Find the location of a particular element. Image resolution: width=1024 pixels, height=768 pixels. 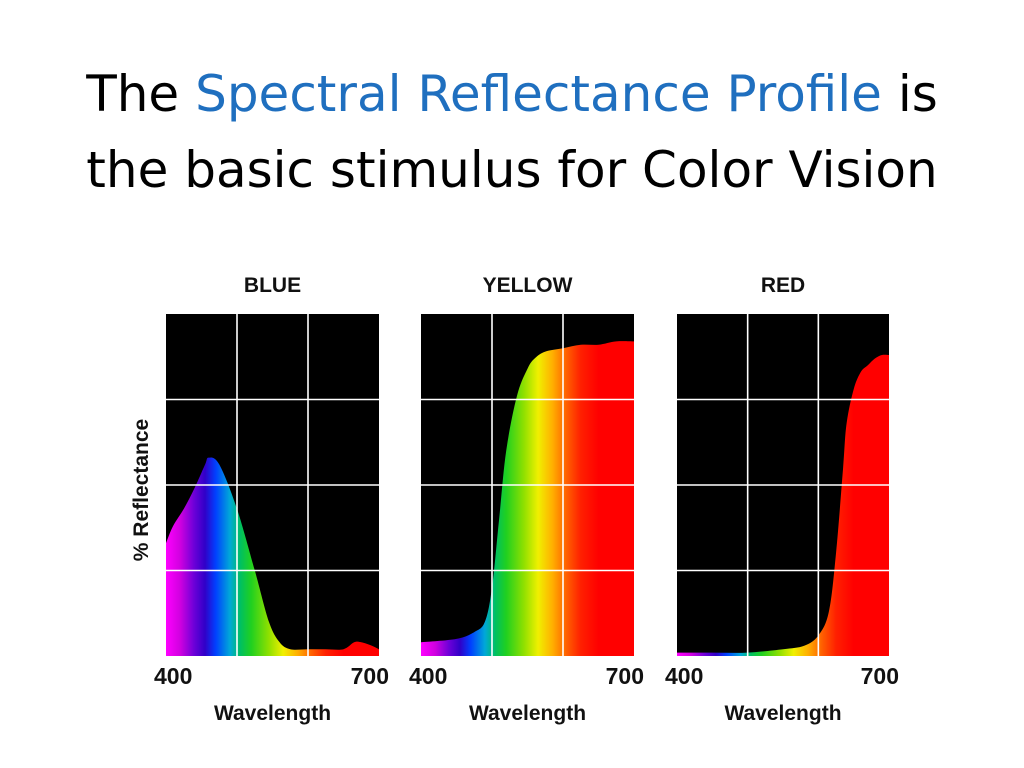

title-part-1: The is located at coordinates (141, 94).